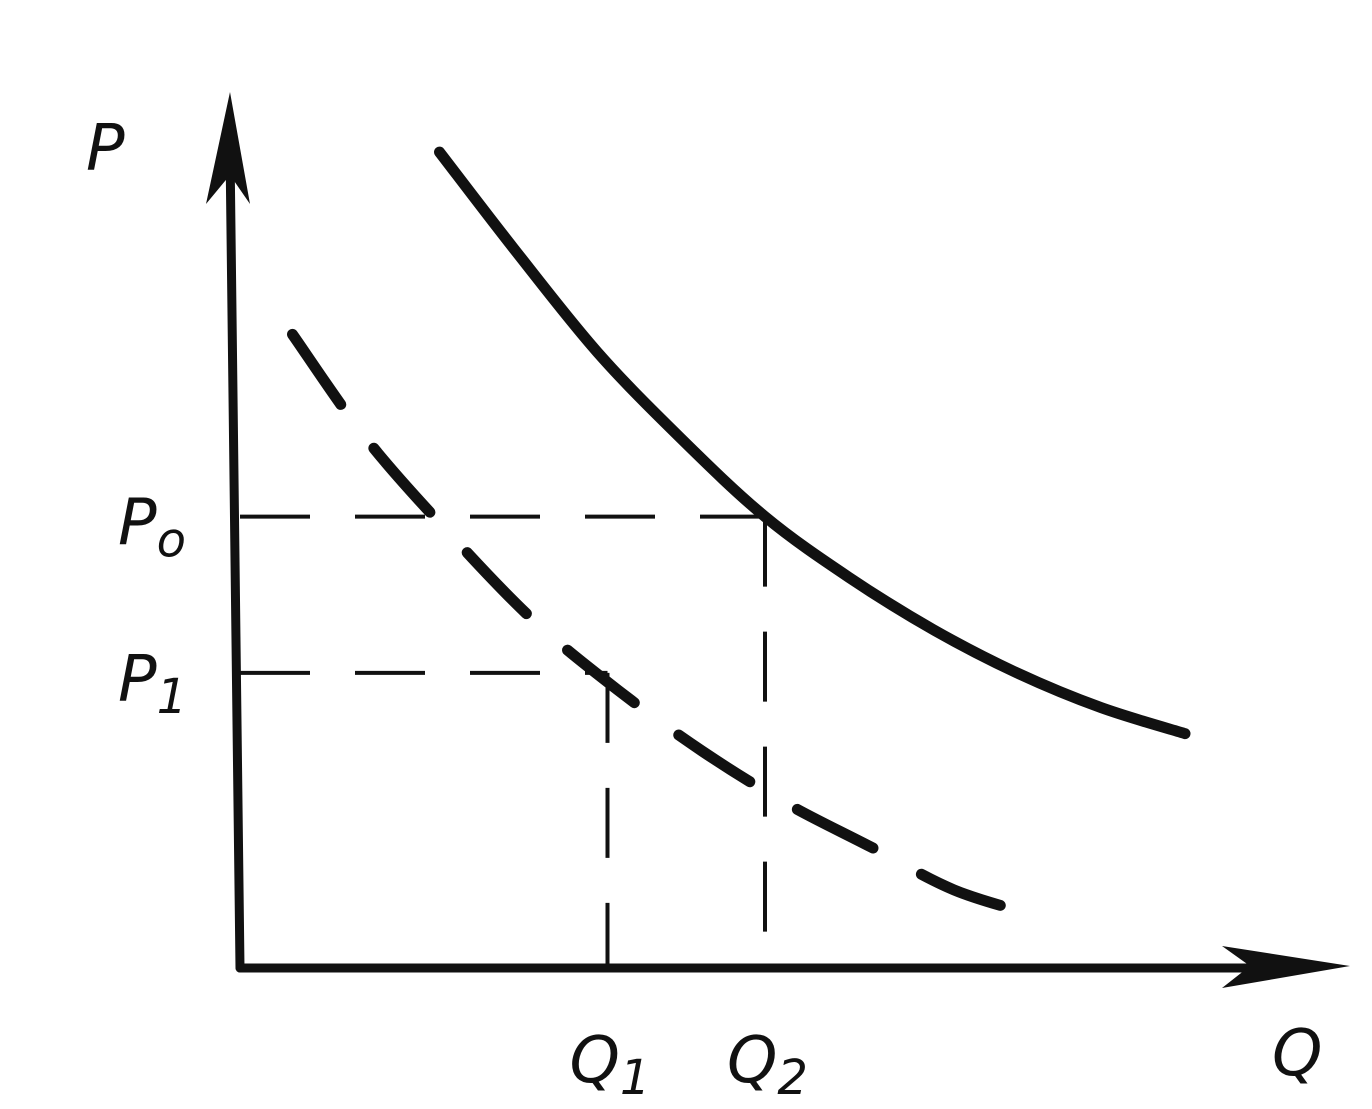 This screenshot has height=1109, width=1372. What do you see at coordinates (752, 1061) in the screenshot?
I see `tick-label-q2-main: Q` at bounding box center [752, 1061].